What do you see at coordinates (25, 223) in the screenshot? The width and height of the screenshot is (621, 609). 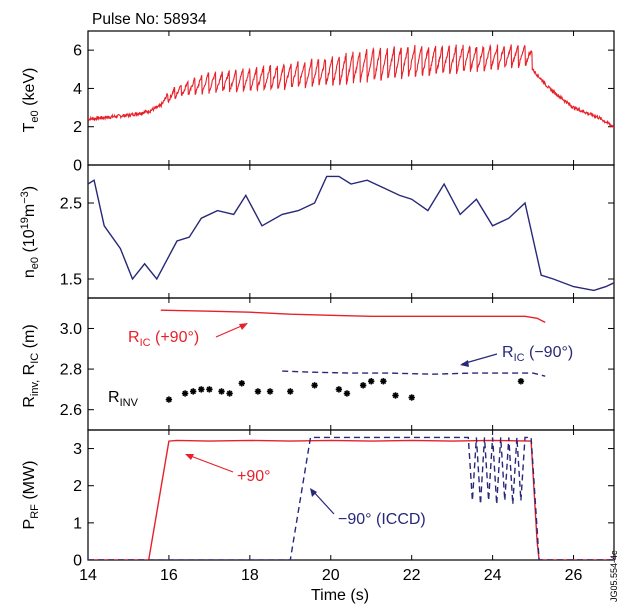 I see `ylabel-ne0-exp: 19` at bounding box center [25, 223].